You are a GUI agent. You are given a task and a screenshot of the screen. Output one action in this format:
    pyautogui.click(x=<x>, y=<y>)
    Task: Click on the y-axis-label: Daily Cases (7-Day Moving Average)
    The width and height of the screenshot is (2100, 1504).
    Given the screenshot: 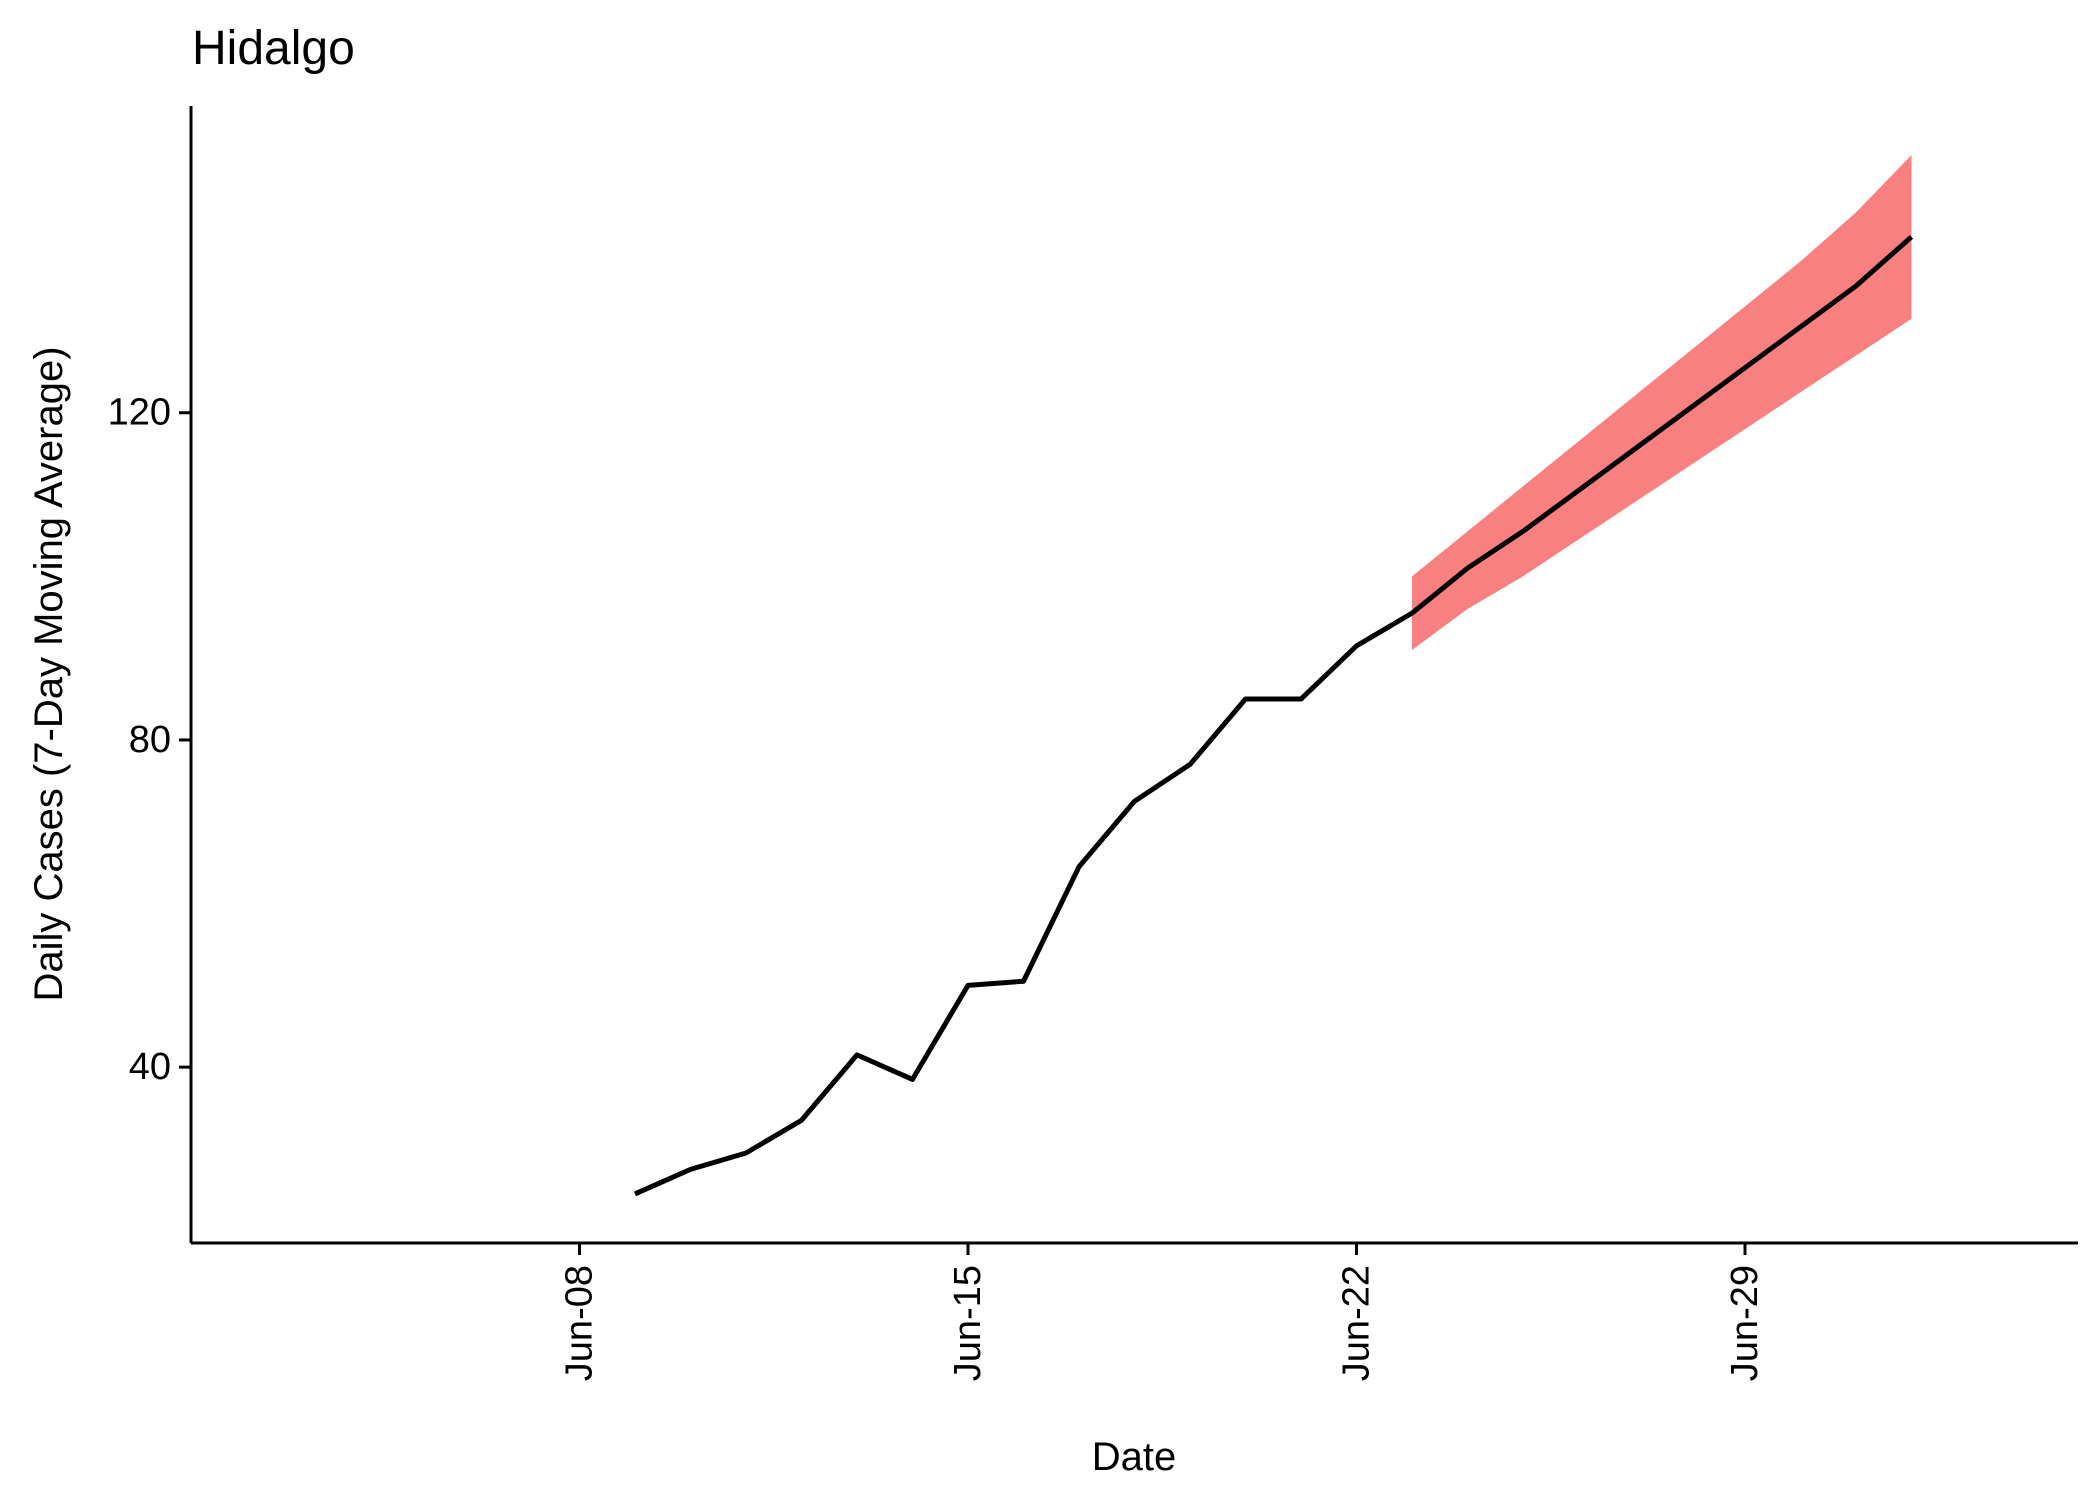 What is the action you would take?
    pyautogui.click(x=49, y=673)
    